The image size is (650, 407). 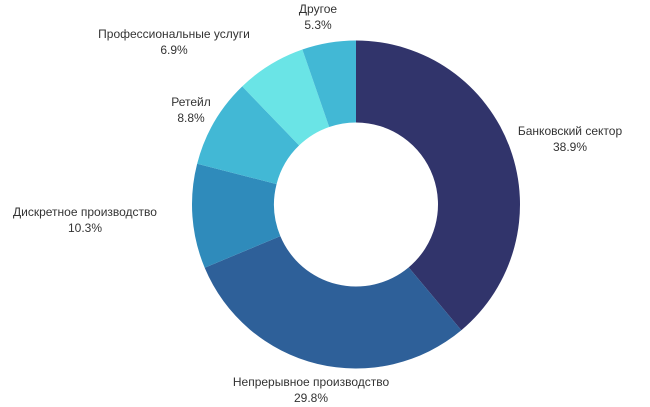 I want to click on label-name: Другое, so click(x=318, y=9).